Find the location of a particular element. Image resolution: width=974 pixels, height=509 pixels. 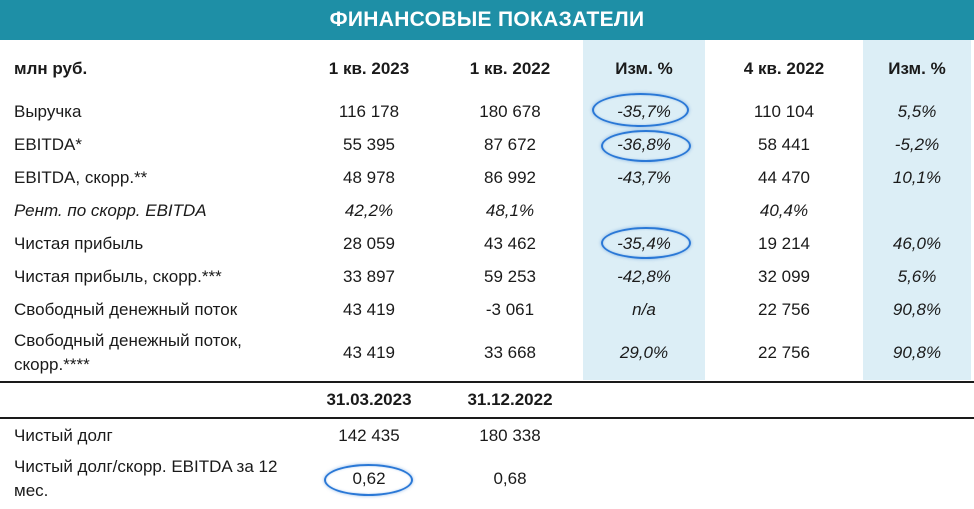

value-change-yoy: n/a is located at coordinates (644, 309).